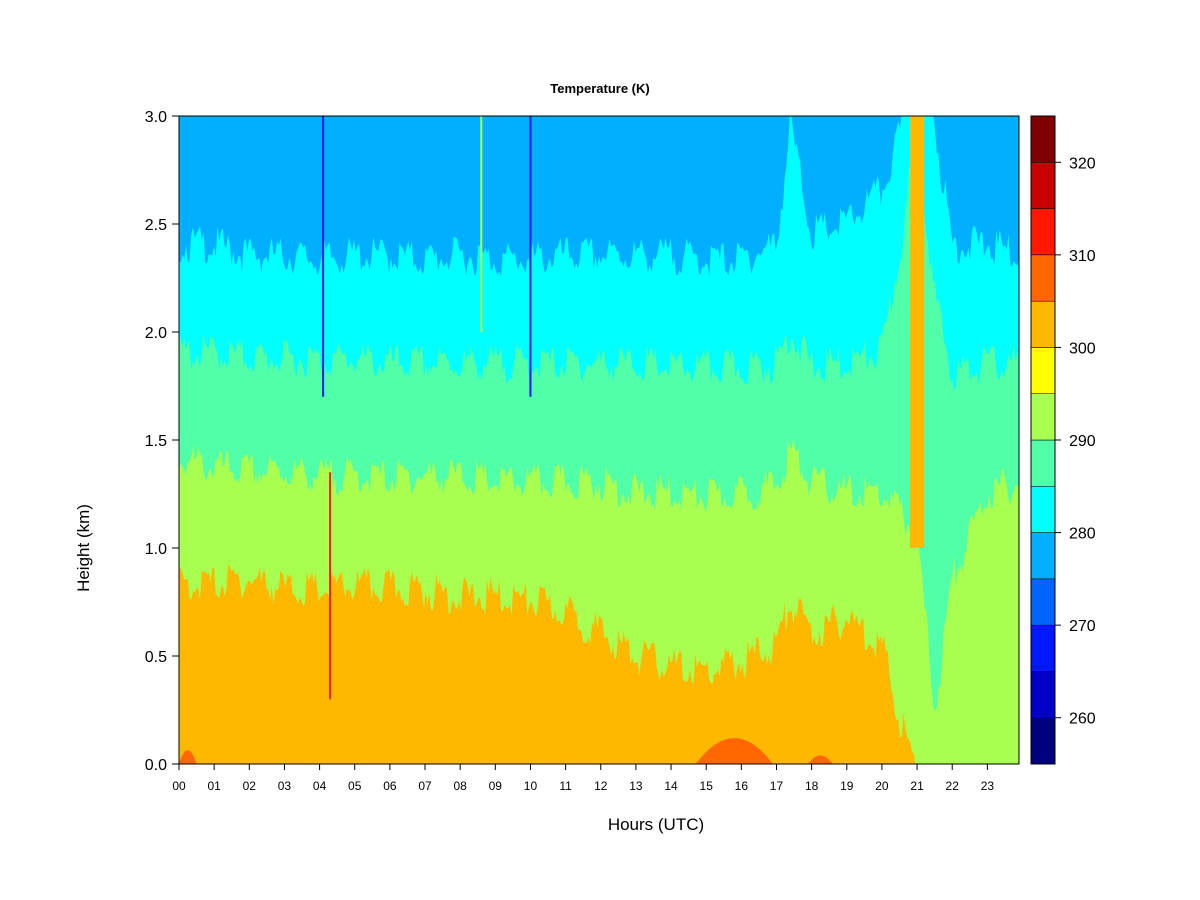 Image resolution: width=1200 pixels, height=900 pixels. What do you see at coordinates (156, 333) in the screenshot?
I see `y-tick-label: 2.0` at bounding box center [156, 333].